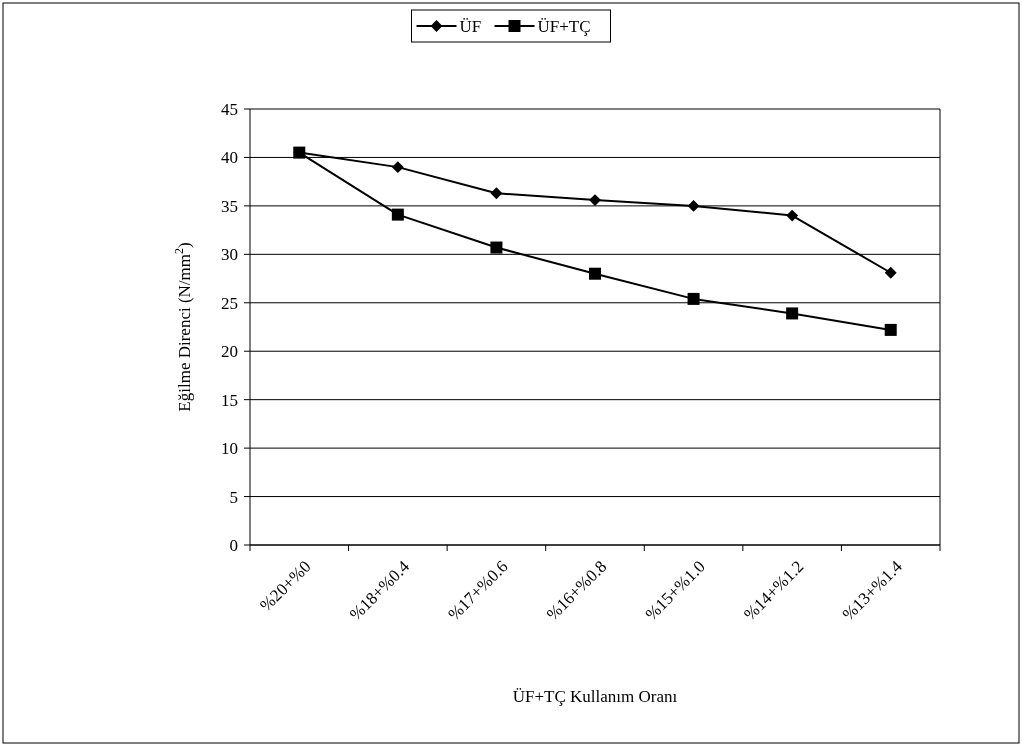 The width and height of the screenshot is (1022, 746). Describe the element at coordinates (233, 497) in the screenshot. I see `y-tick-label: 5` at that location.